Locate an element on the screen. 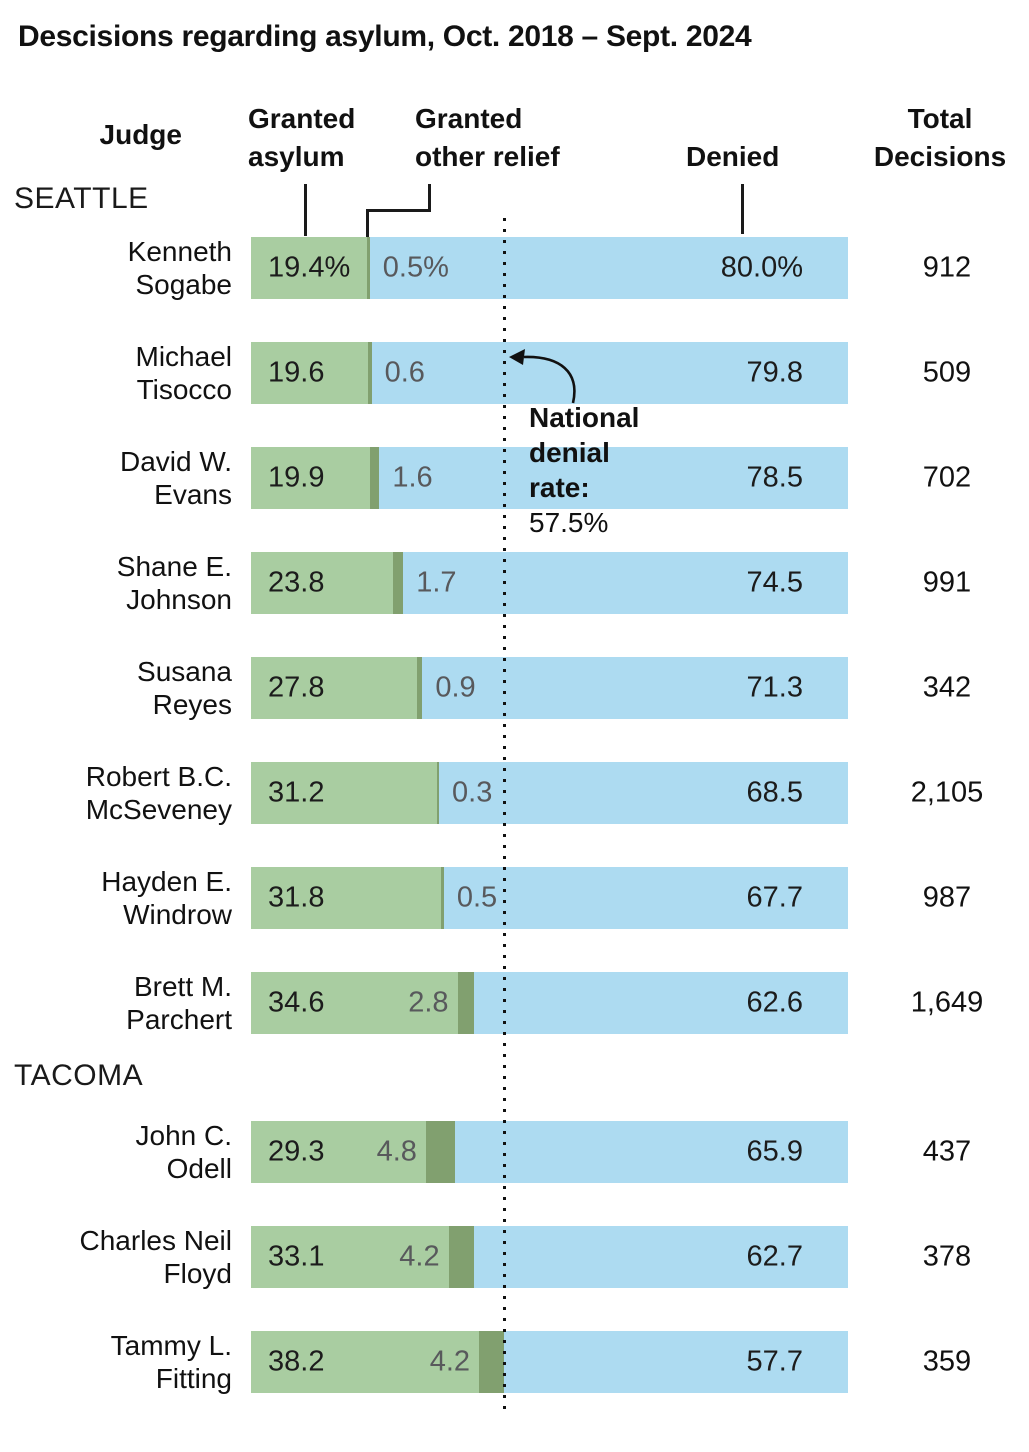 The image size is (1029, 1452). total-decisions-value: 378 is located at coordinates (947, 1256).